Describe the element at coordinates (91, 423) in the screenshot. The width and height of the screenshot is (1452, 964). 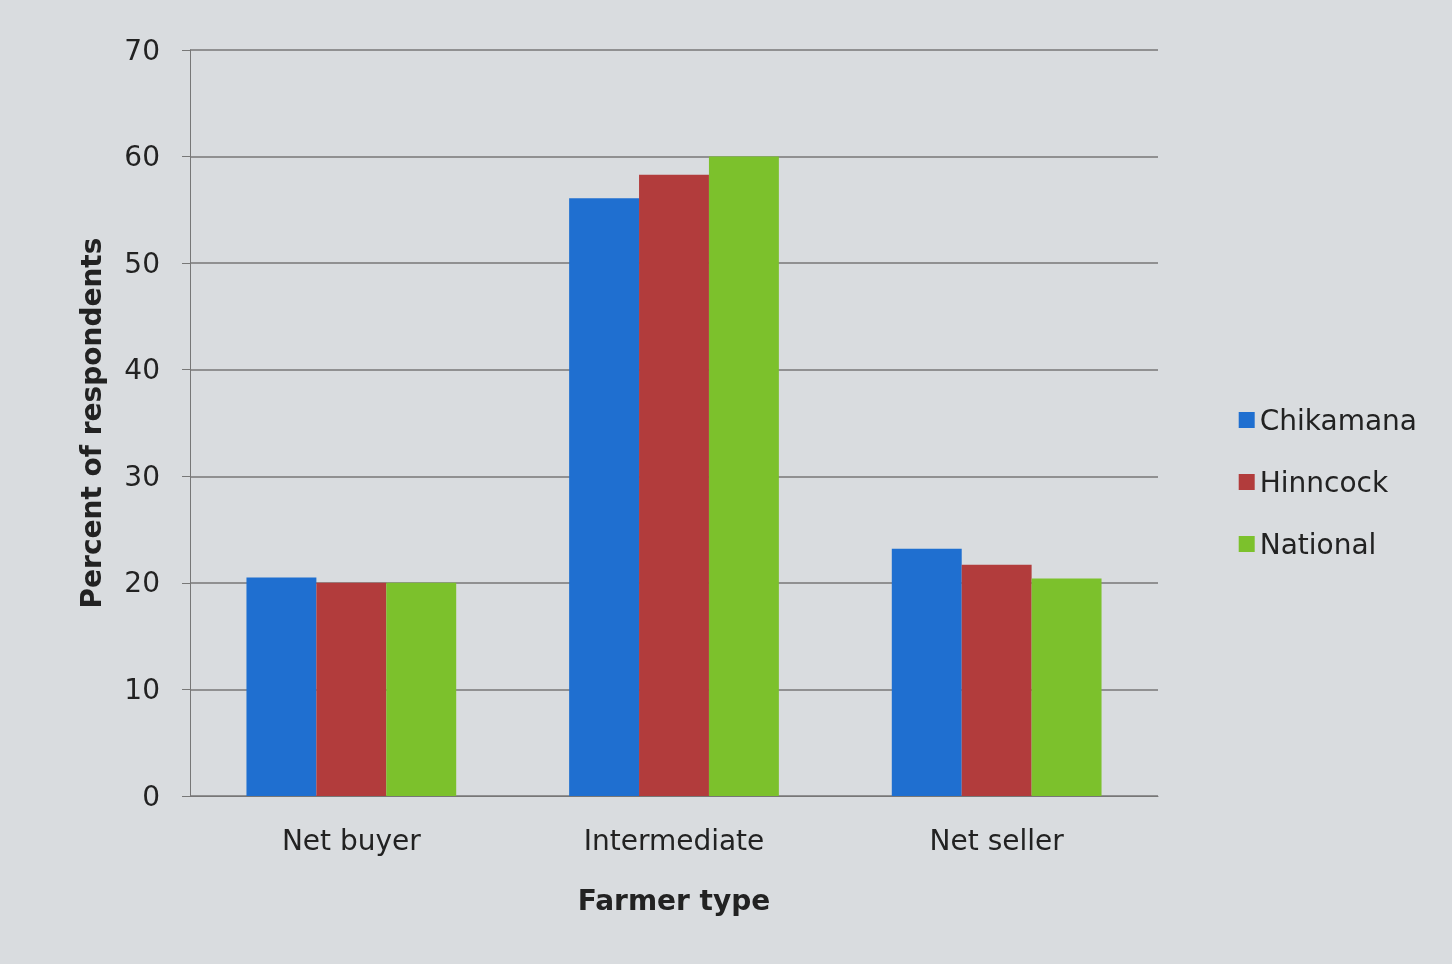
I see `y-axis-title: Percent of respondents` at that location.